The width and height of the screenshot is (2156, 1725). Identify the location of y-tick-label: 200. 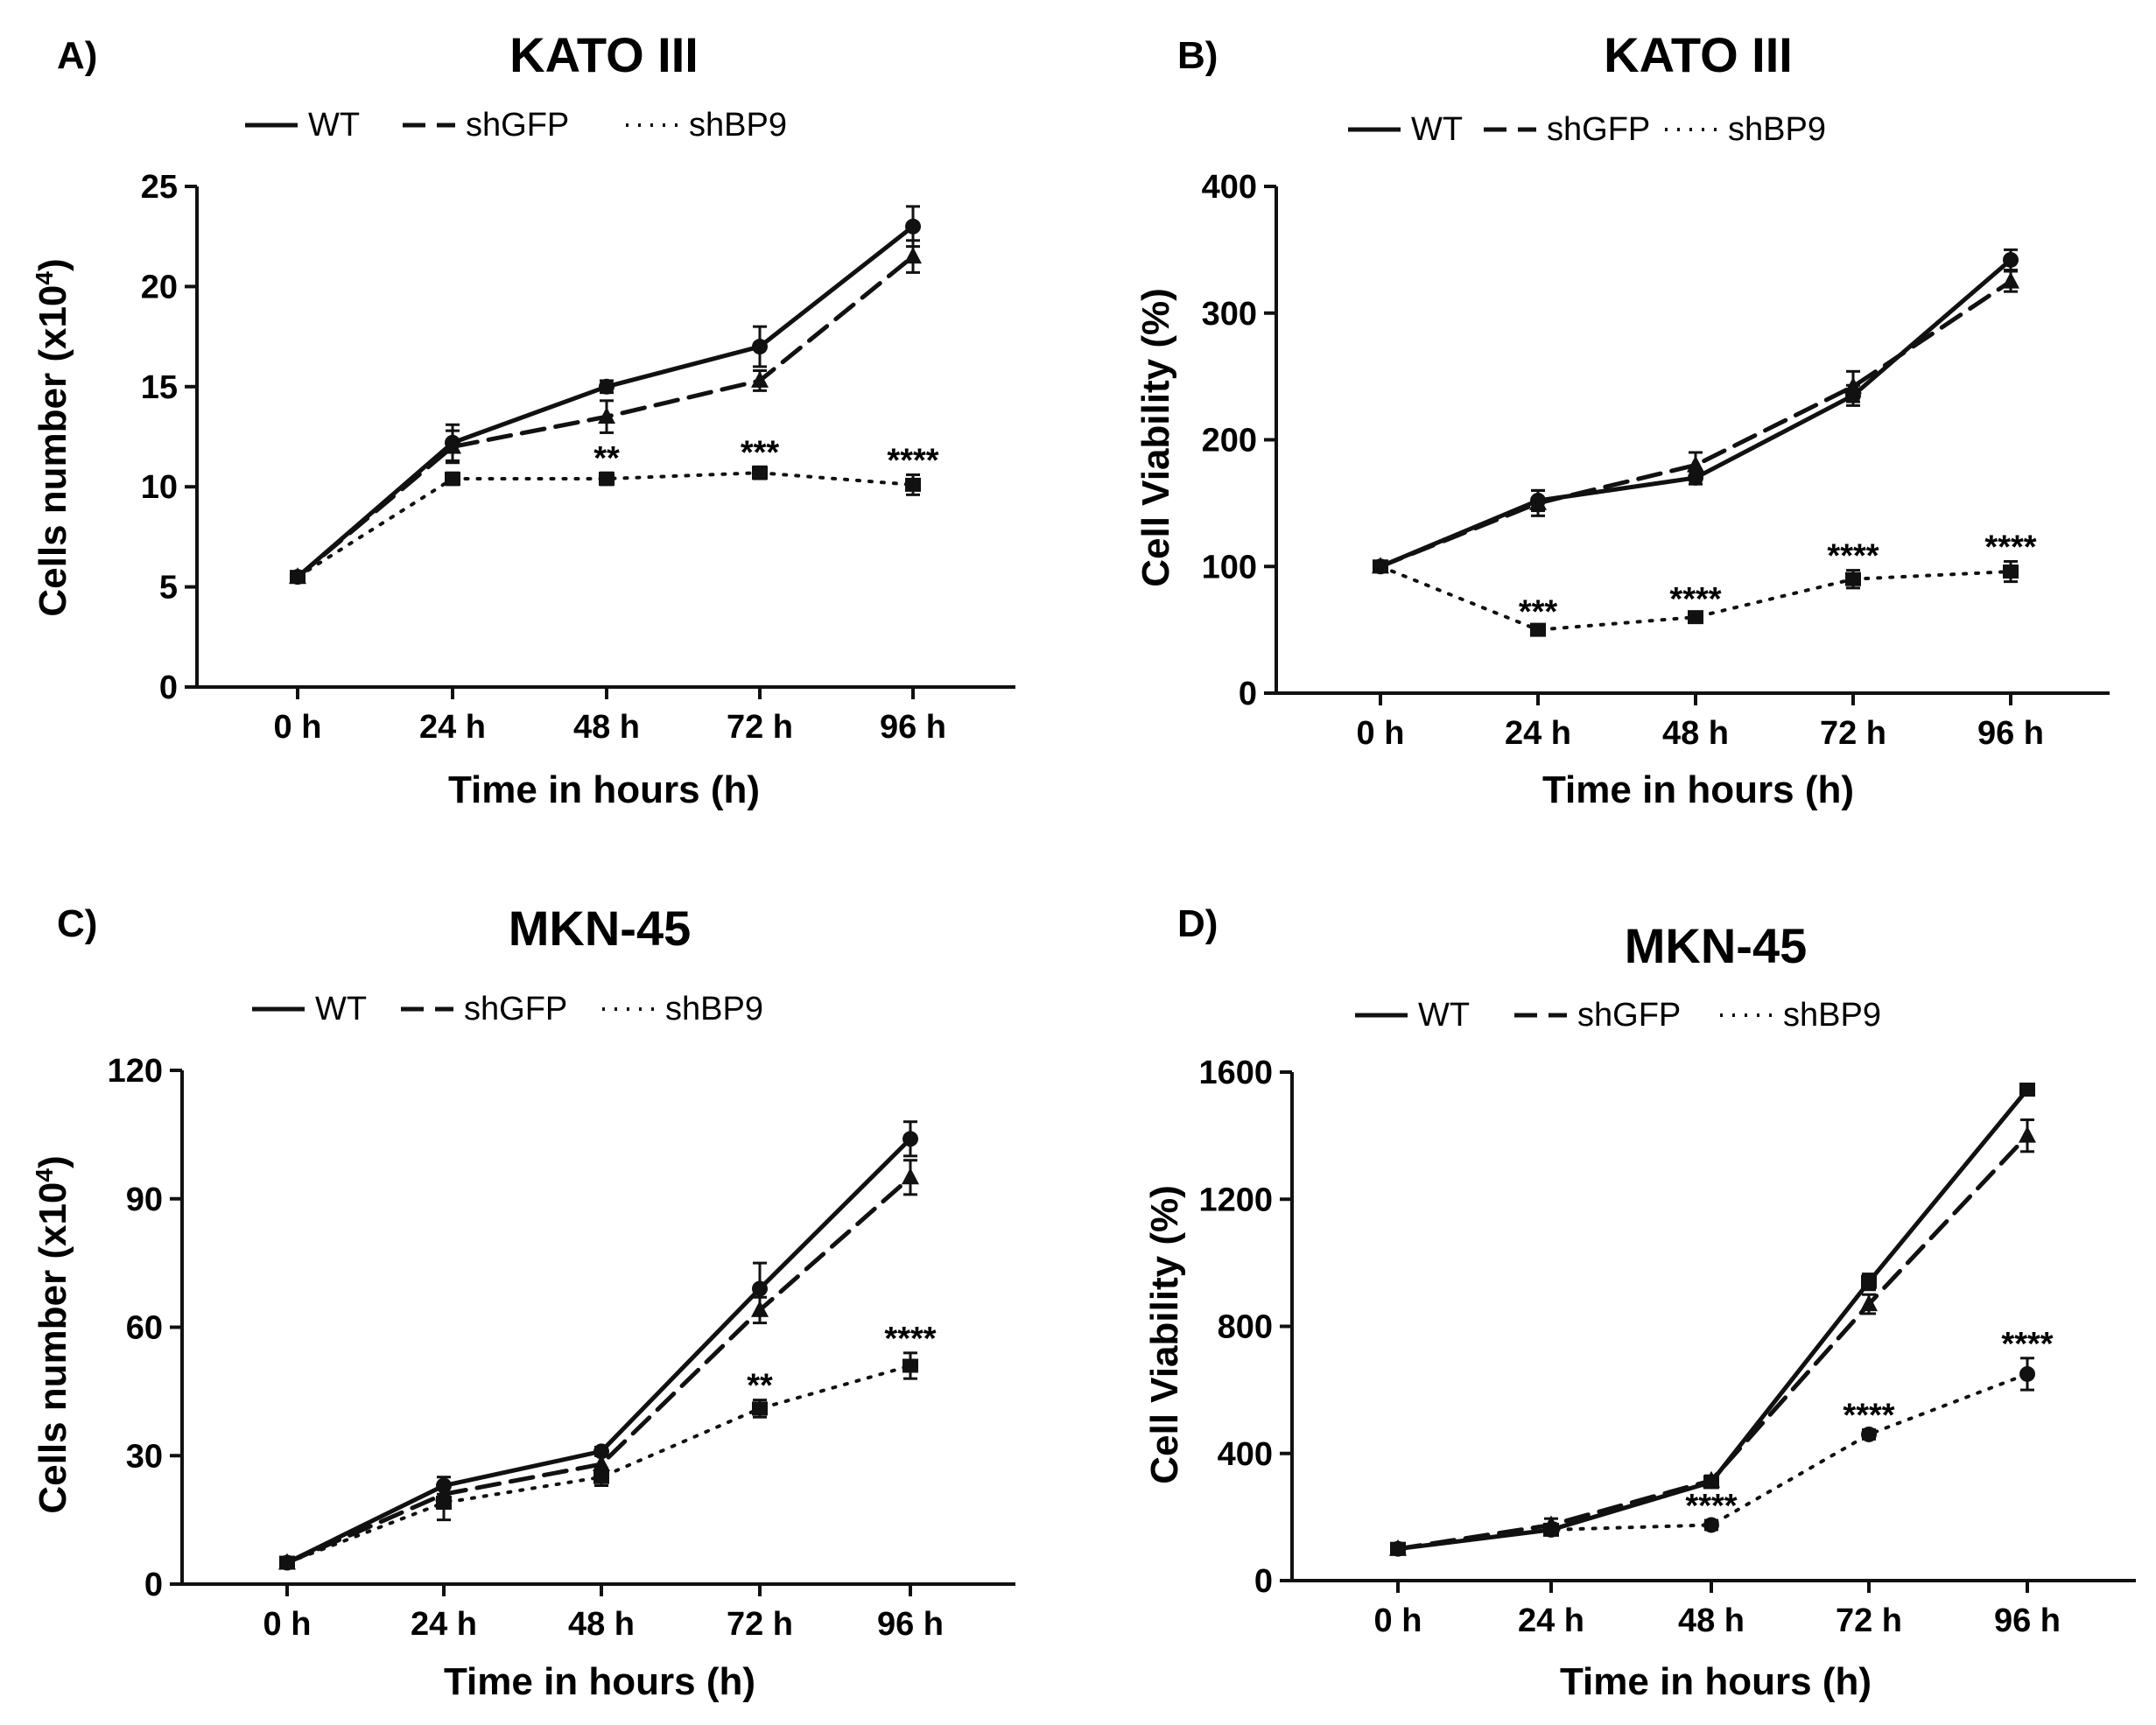
(1229, 441).